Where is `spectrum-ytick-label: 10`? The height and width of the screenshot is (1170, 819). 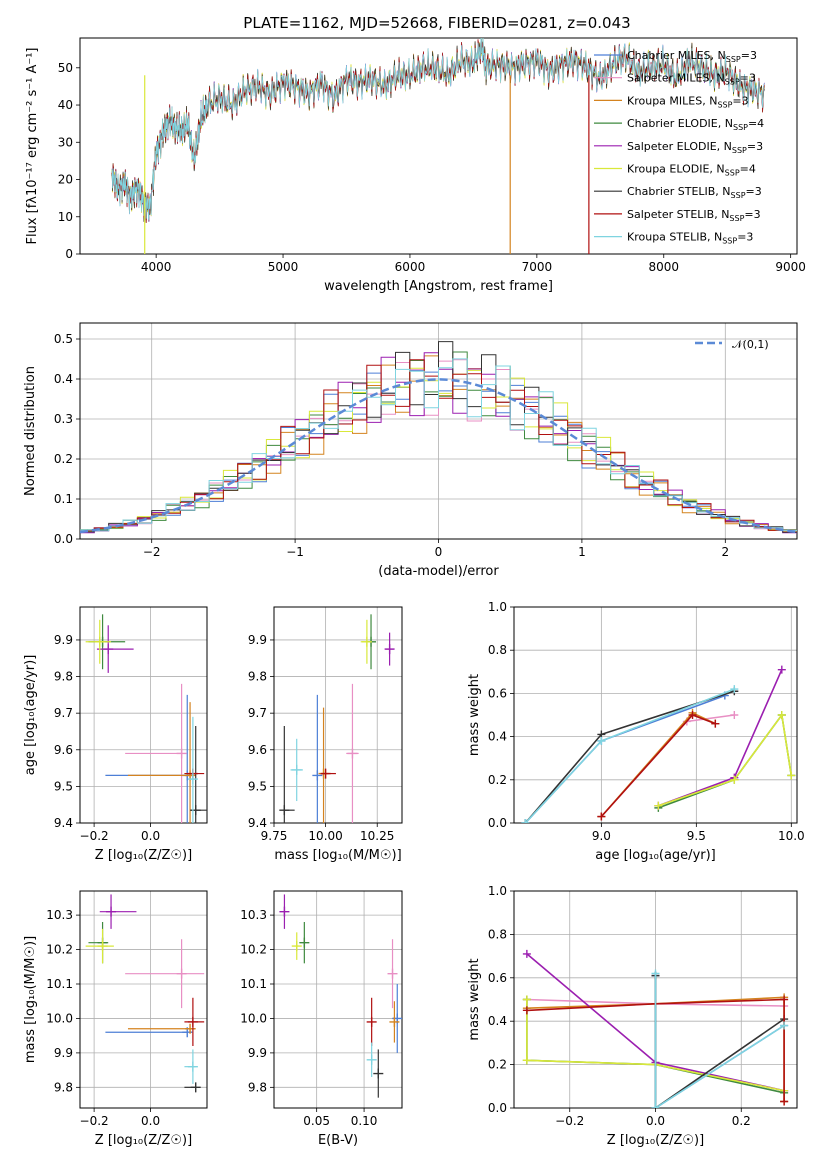
spectrum-ytick-label: 10 is located at coordinates (65, 217).